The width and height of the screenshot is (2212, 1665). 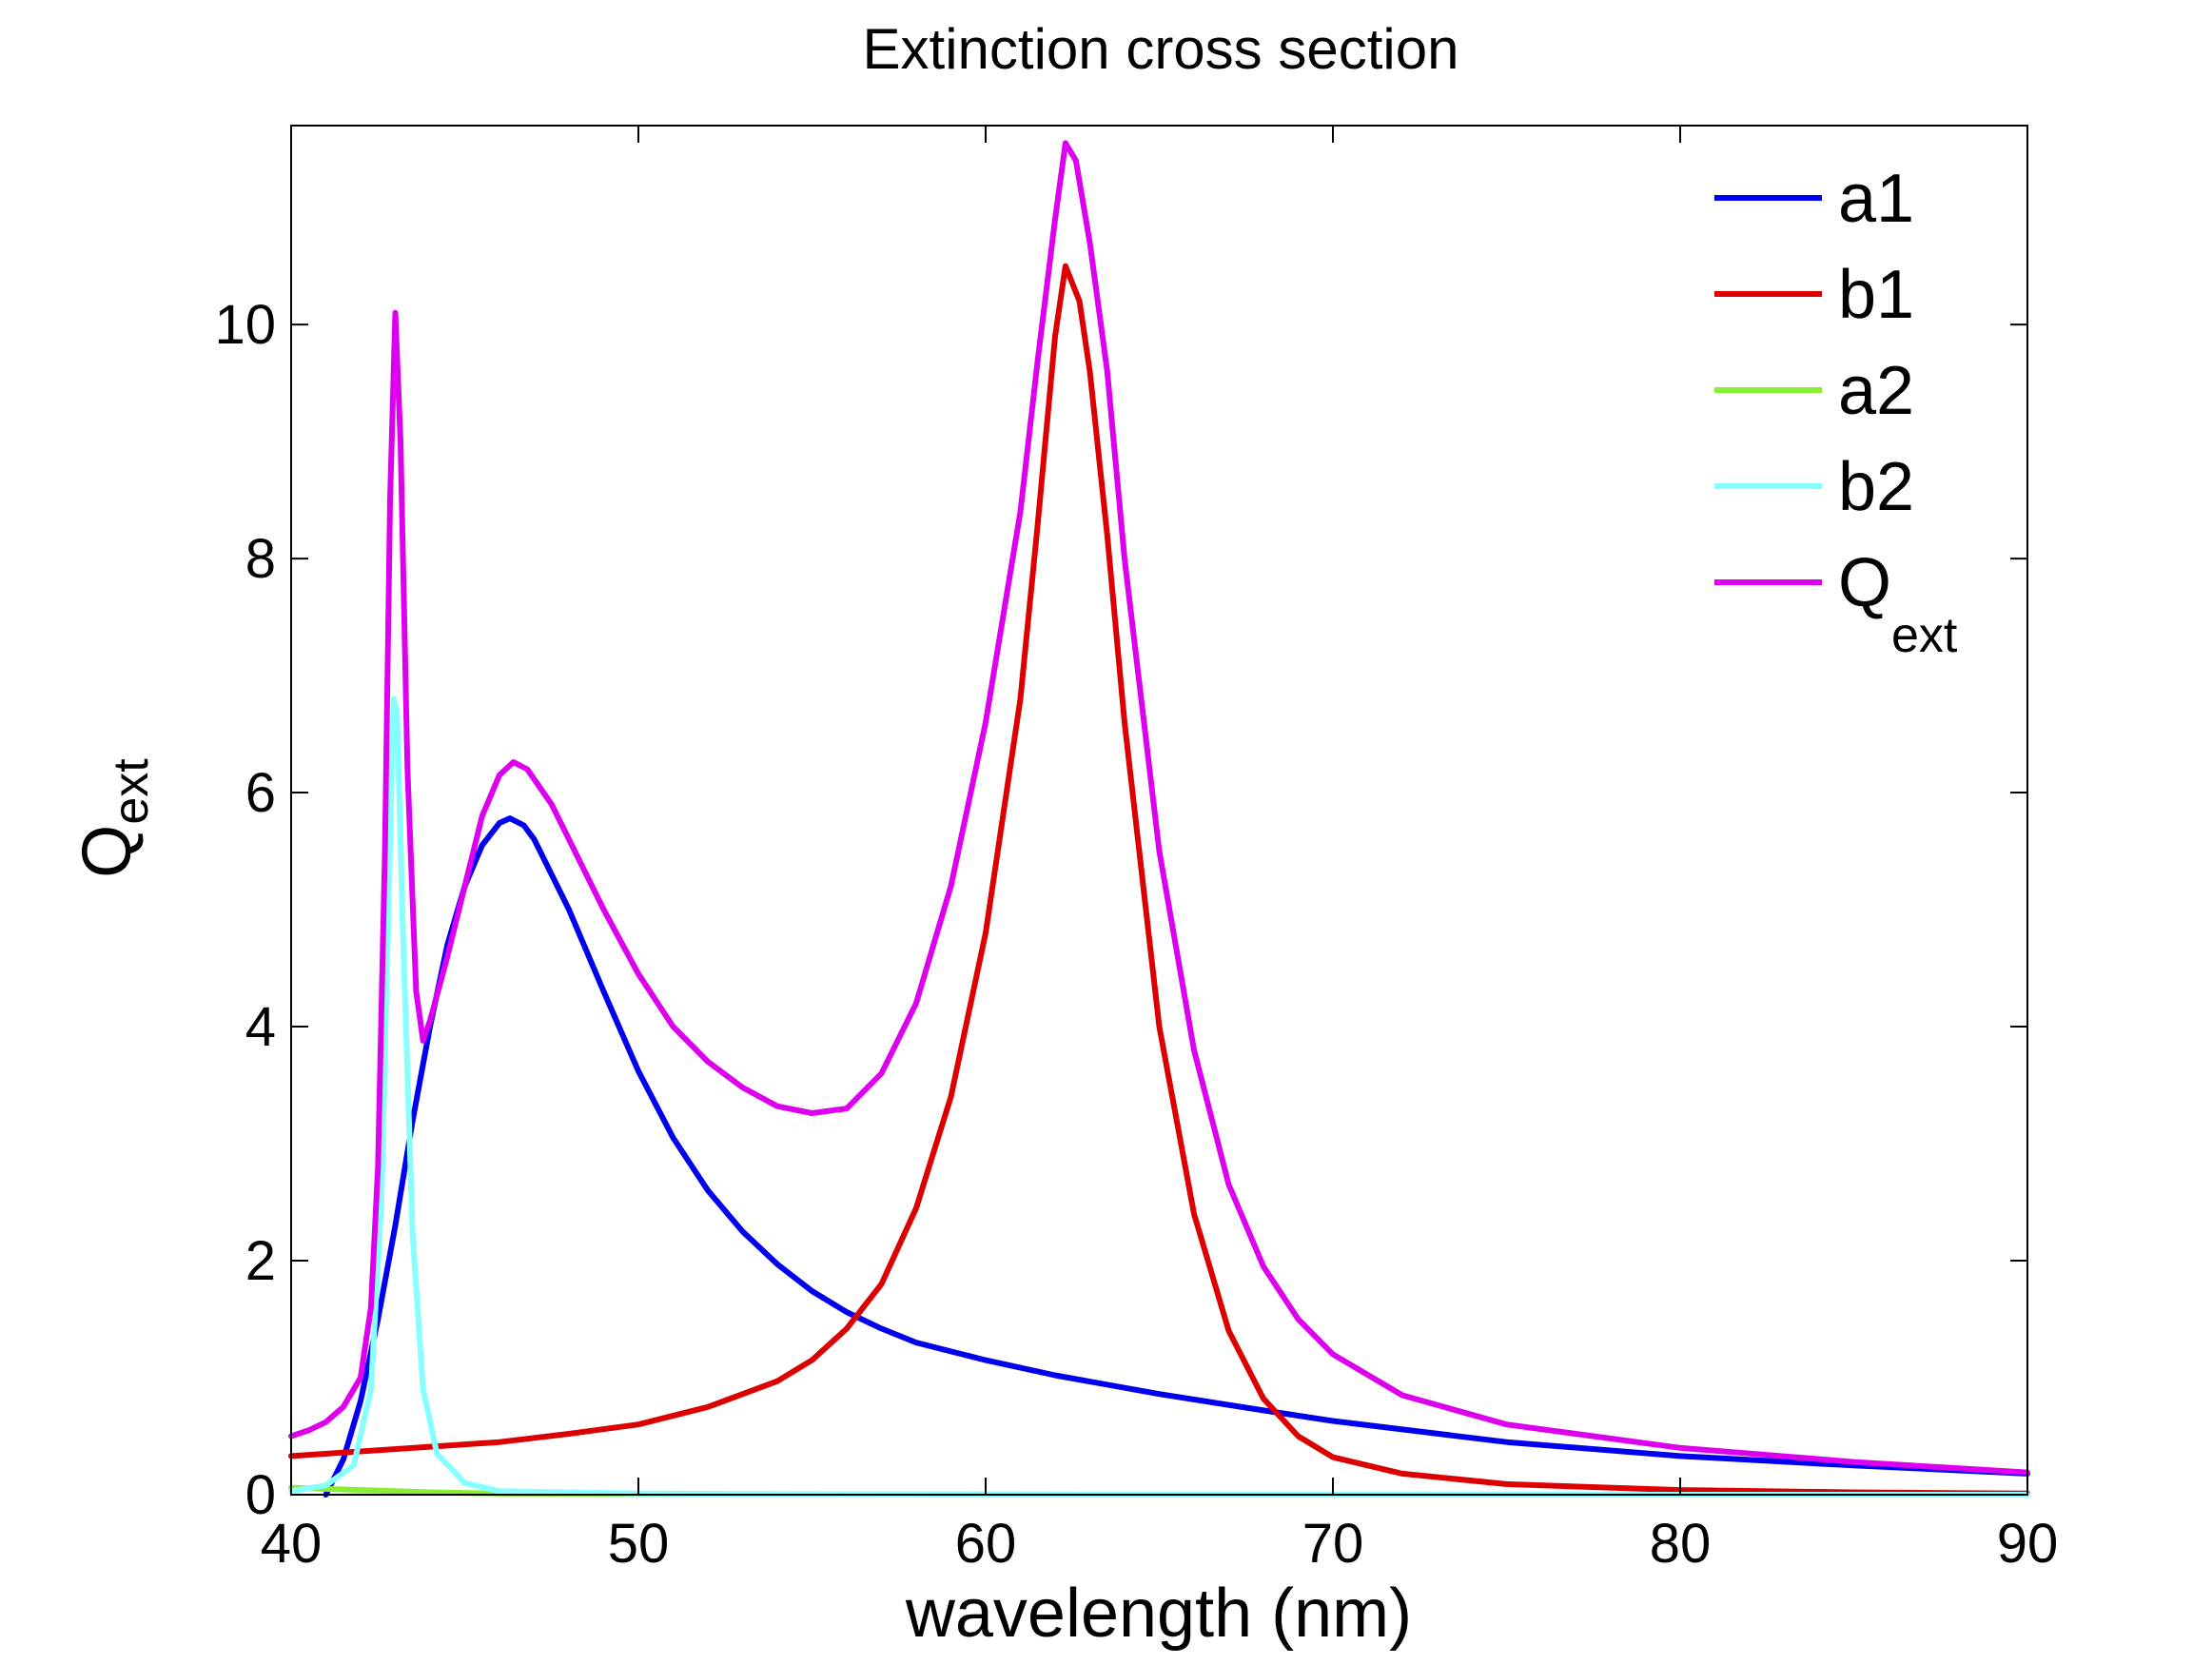 I want to click on y-tick-label: 4, so click(x=260, y=1027).